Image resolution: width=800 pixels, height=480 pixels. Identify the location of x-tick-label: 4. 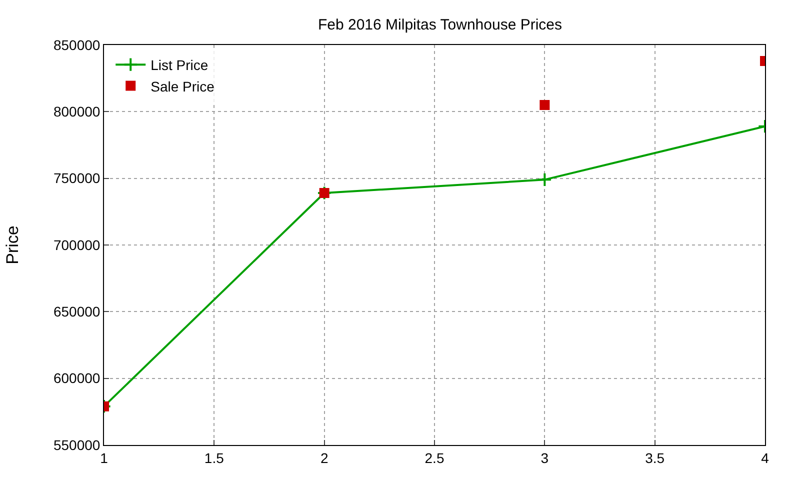
(765, 458).